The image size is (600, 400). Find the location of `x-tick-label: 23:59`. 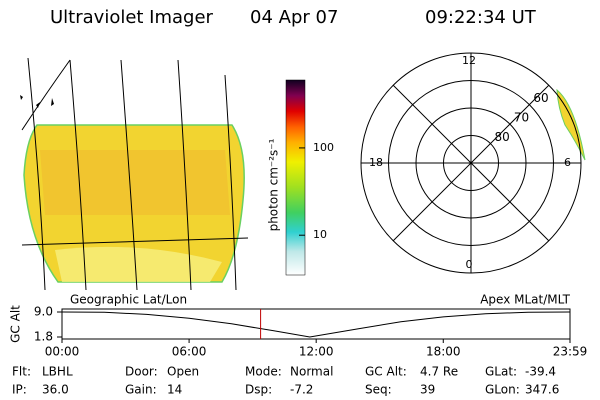

x-tick-label: 23:59 is located at coordinates (570, 352).